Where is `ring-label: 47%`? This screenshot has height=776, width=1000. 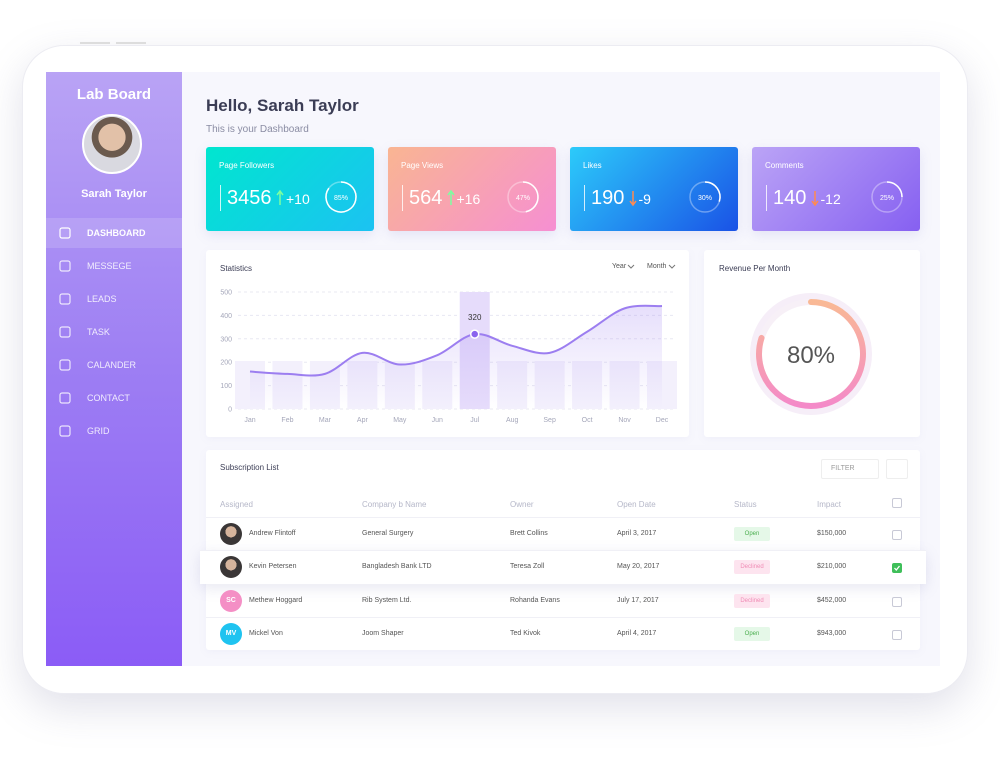
ring-label: 47% is located at coordinates (523, 198).